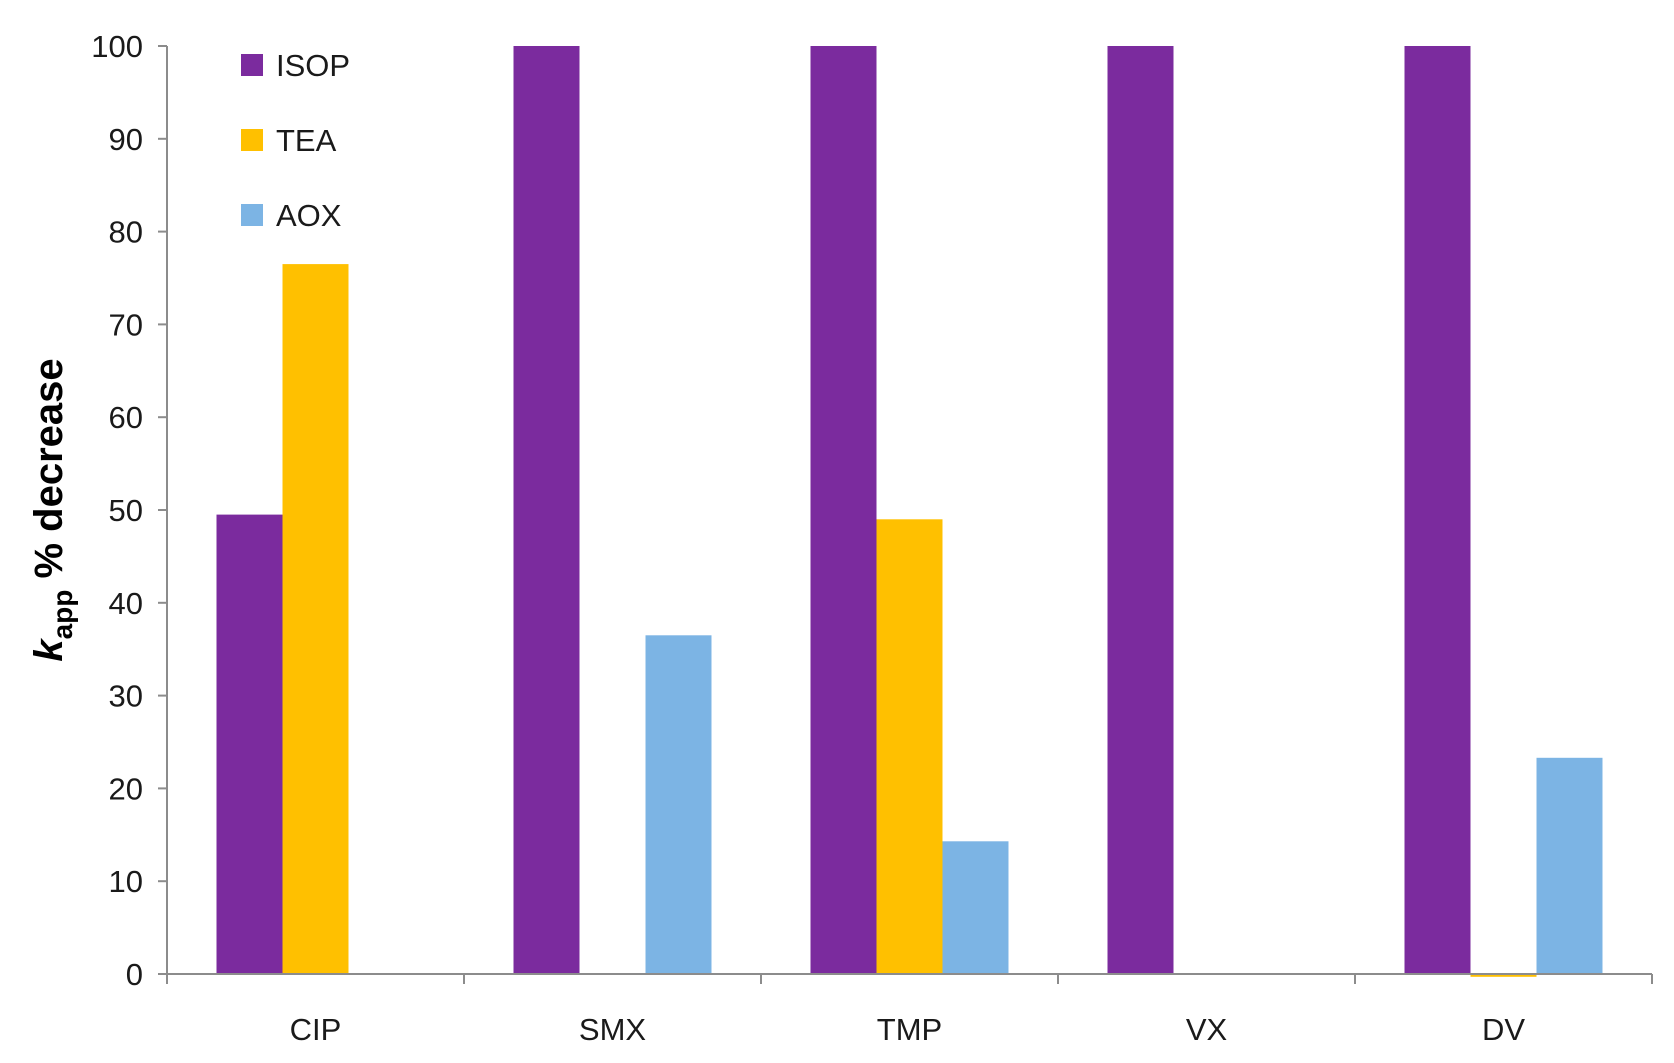 The image size is (1674, 1063). Describe the element at coordinates (316, 1029) in the screenshot. I see `x-tick-label: CIP` at that location.